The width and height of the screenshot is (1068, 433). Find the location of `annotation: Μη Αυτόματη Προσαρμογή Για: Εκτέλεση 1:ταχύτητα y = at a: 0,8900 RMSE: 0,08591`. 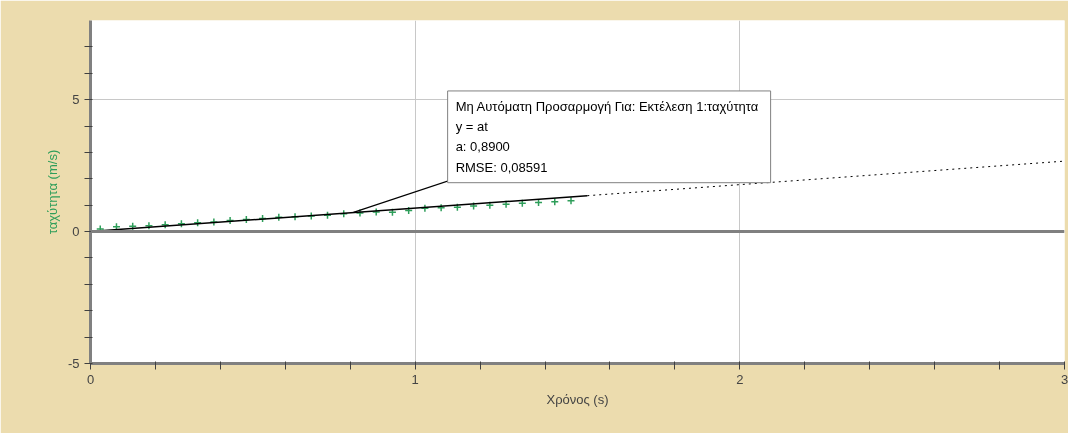

annotation: Μη Αυτόματη Προσαρμογή Για: Εκτέλεση 1:ταχύτητα y = at a: 0,8900 RMSE: 0,08591 is located at coordinates (607, 136).